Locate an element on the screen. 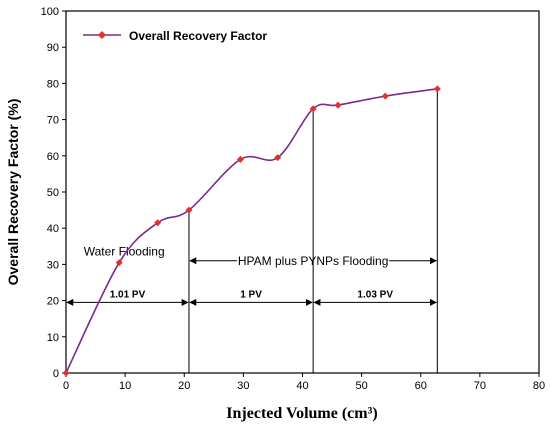 The height and width of the screenshot is (430, 550). x-tick-label: 70 is located at coordinates (480, 386).